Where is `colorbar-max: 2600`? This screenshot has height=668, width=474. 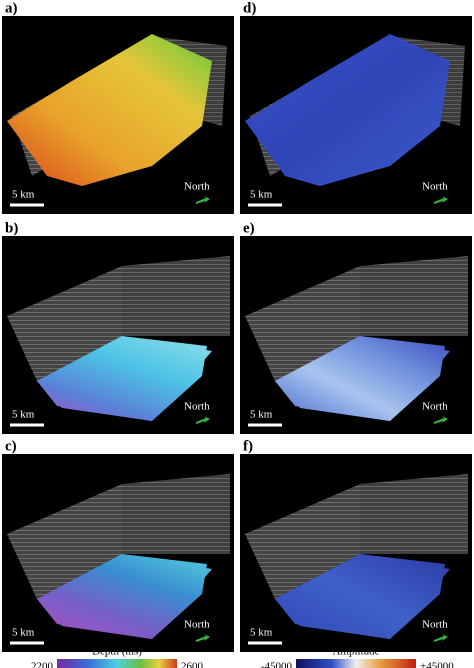
colorbar-max: 2600 is located at coordinates (192, 664).